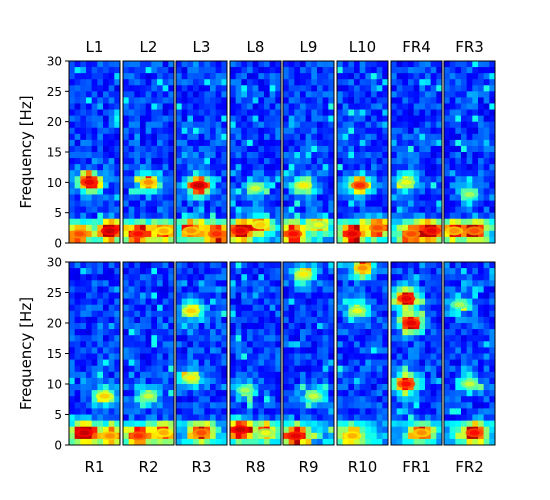 This screenshot has width=550, height=500. I want to click on panel-label: L9, so click(309, 47).